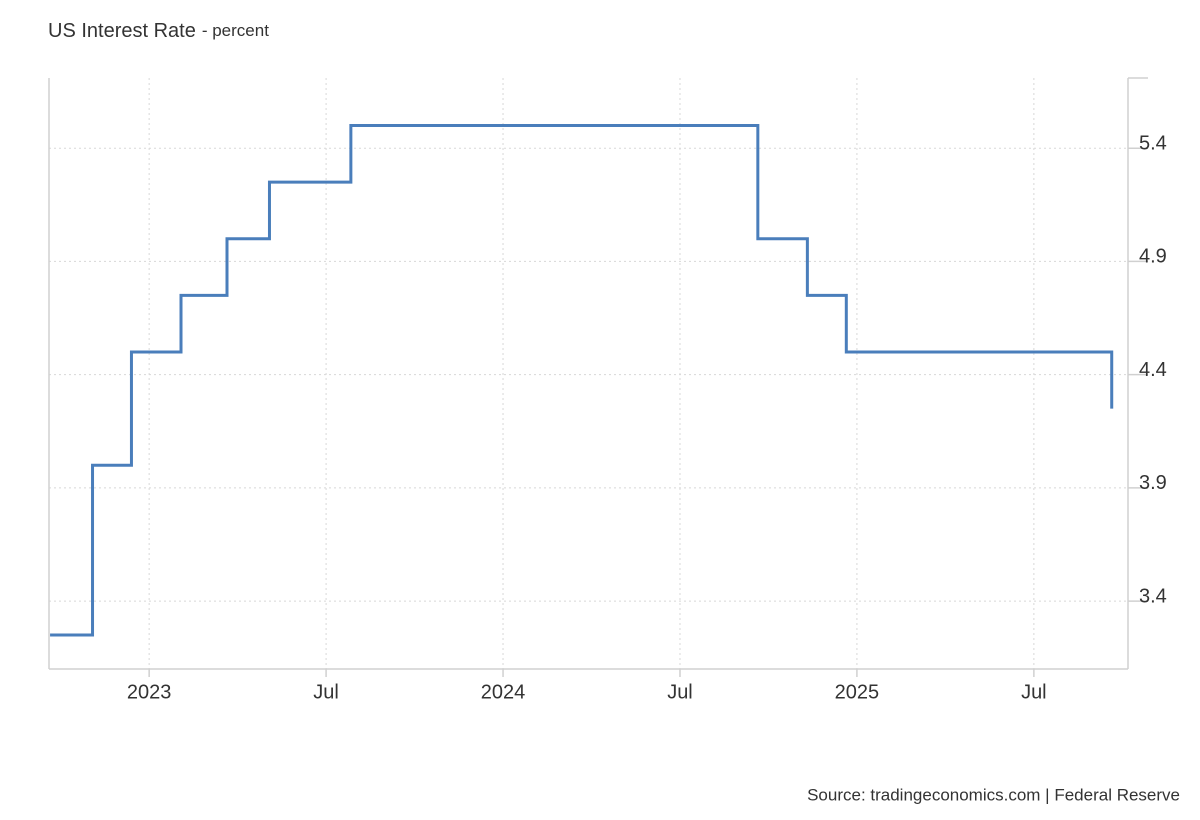 This screenshot has width=1200, height=820. What do you see at coordinates (1153, 483) in the screenshot?
I see `y-tick-label: 3.9` at bounding box center [1153, 483].